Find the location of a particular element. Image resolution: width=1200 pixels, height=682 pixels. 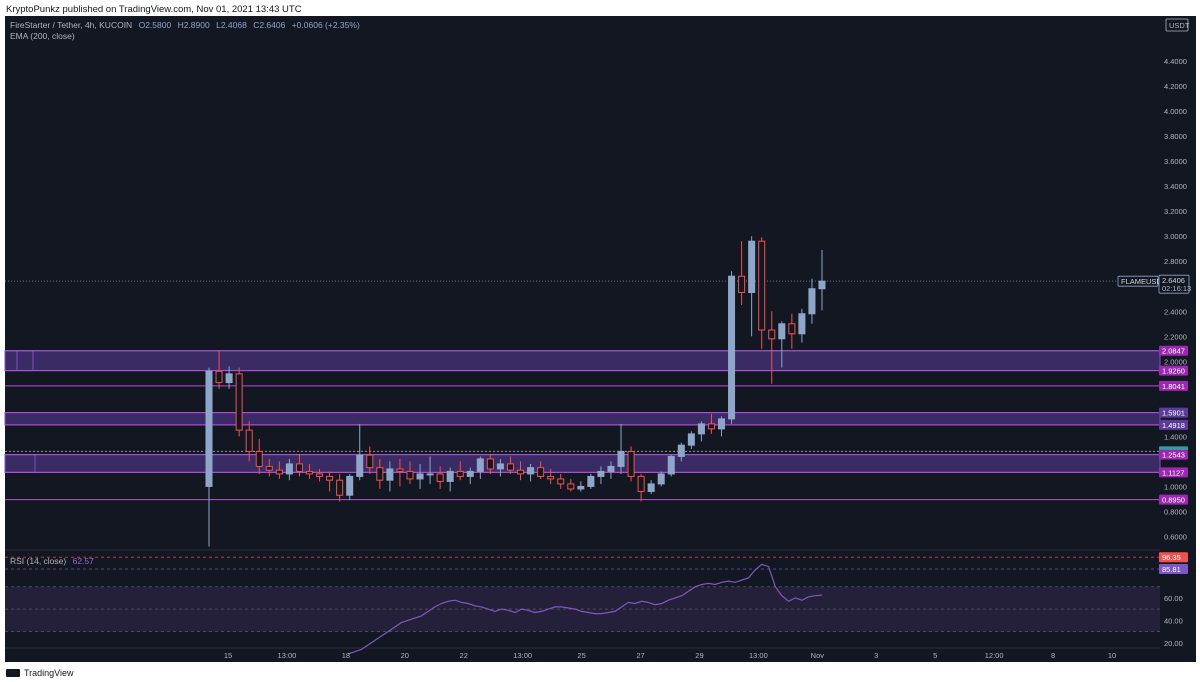

time-tick-label: 18 is located at coordinates (346, 655).